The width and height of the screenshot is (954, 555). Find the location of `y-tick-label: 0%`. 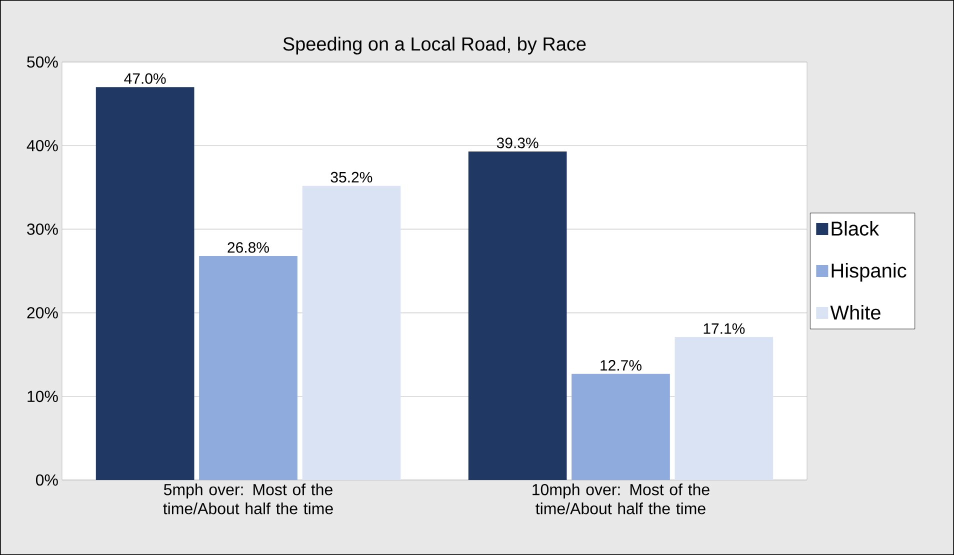

y-tick-label: 0% is located at coordinates (47, 480).